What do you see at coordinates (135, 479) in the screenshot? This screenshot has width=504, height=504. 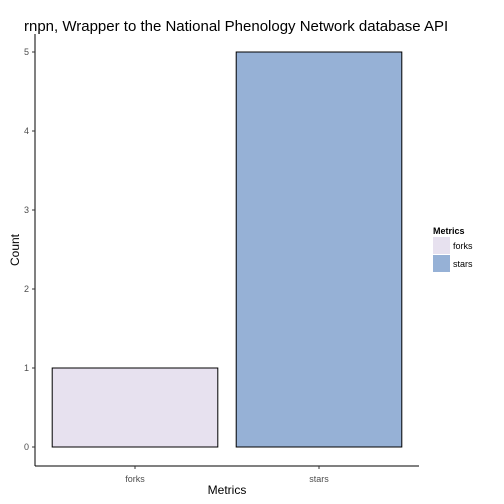 I see `x-tick-label: forks` at bounding box center [135, 479].